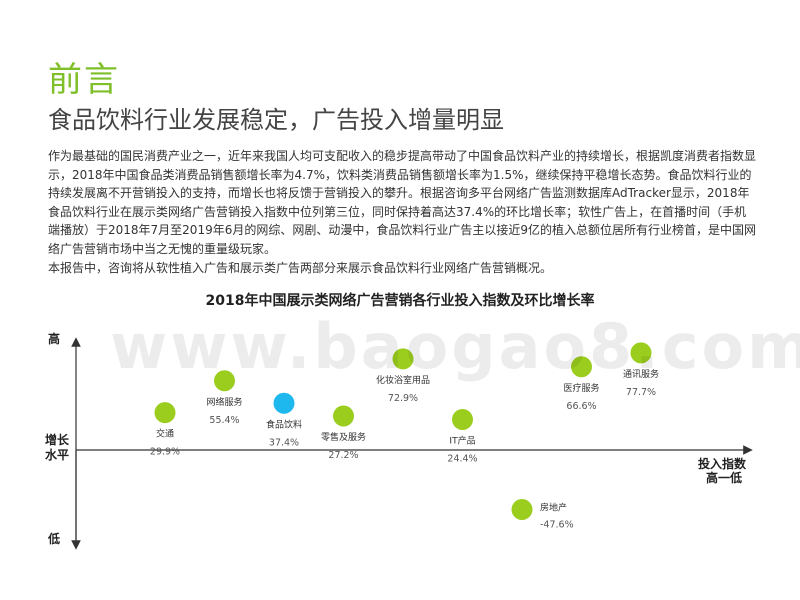 The image size is (800, 600). I want to click on y-axis-label-mid-2: 水平, so click(57, 454).